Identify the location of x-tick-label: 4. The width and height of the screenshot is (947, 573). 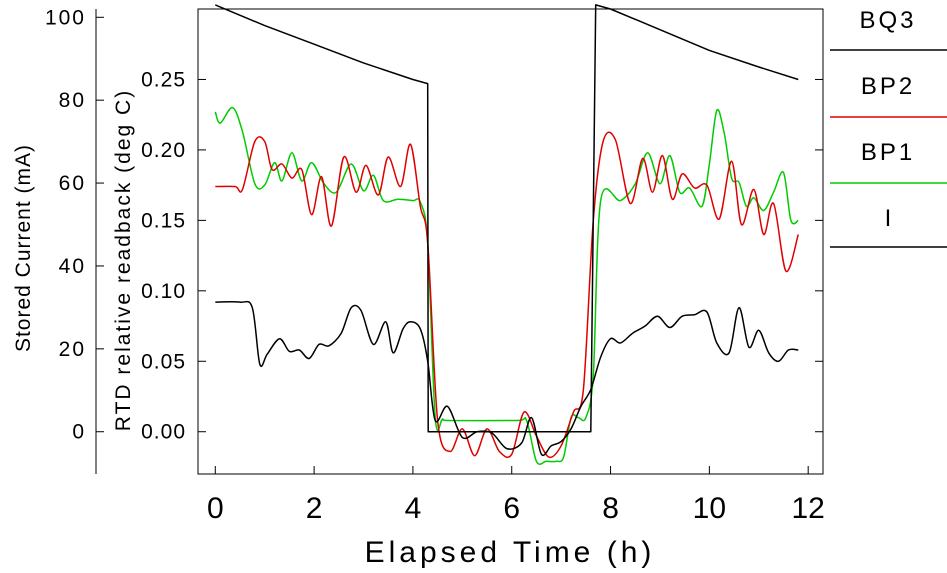
(413, 508).